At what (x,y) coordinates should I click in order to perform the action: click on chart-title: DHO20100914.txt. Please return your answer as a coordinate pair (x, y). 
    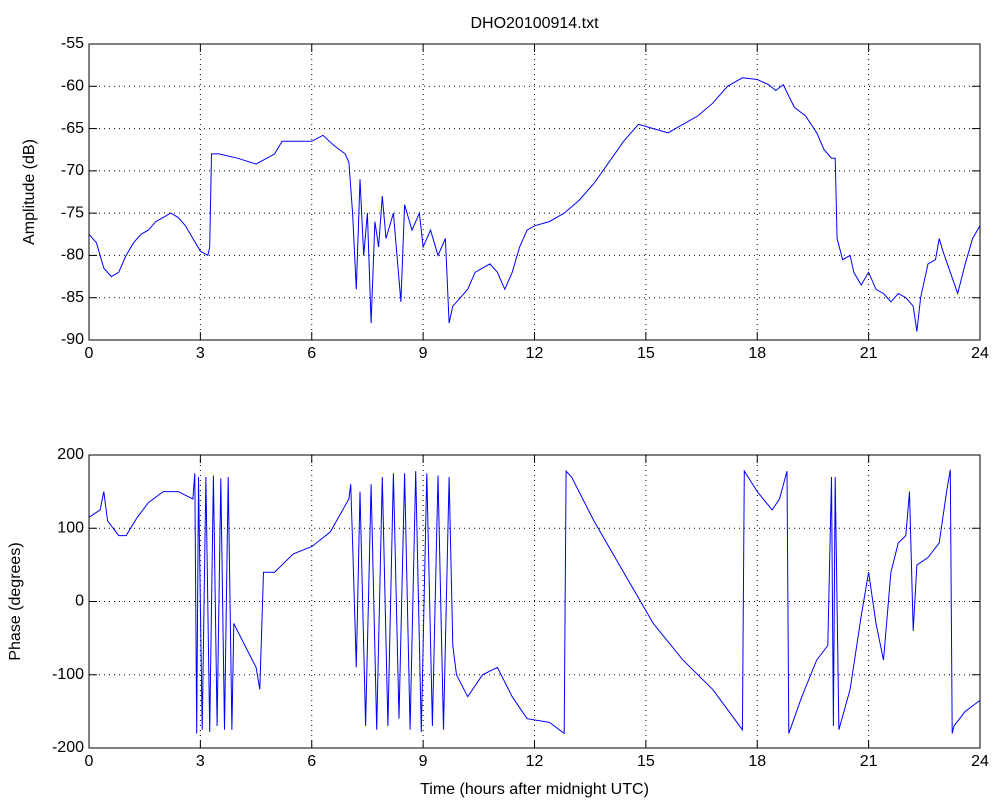
    Looking at the image, I should click on (534, 23).